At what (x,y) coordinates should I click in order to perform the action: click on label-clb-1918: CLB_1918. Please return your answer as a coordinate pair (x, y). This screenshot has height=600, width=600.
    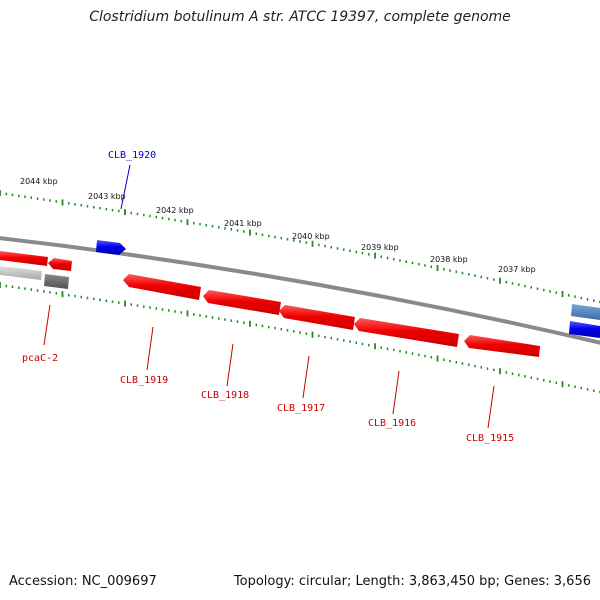
    Looking at the image, I should click on (225, 395).